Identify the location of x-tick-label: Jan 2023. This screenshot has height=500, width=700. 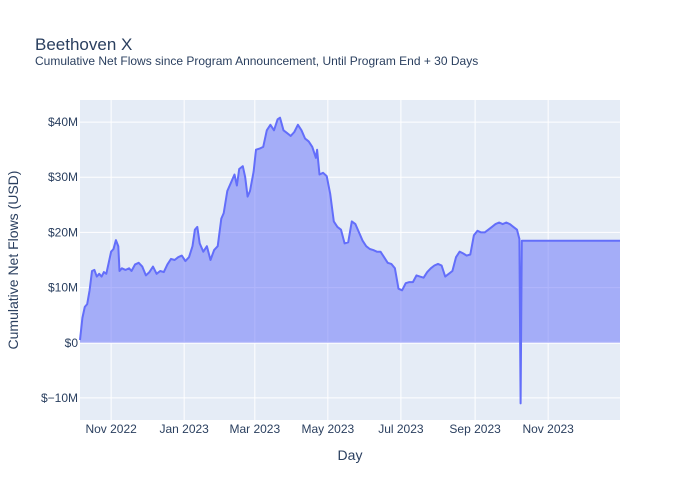
(184, 429).